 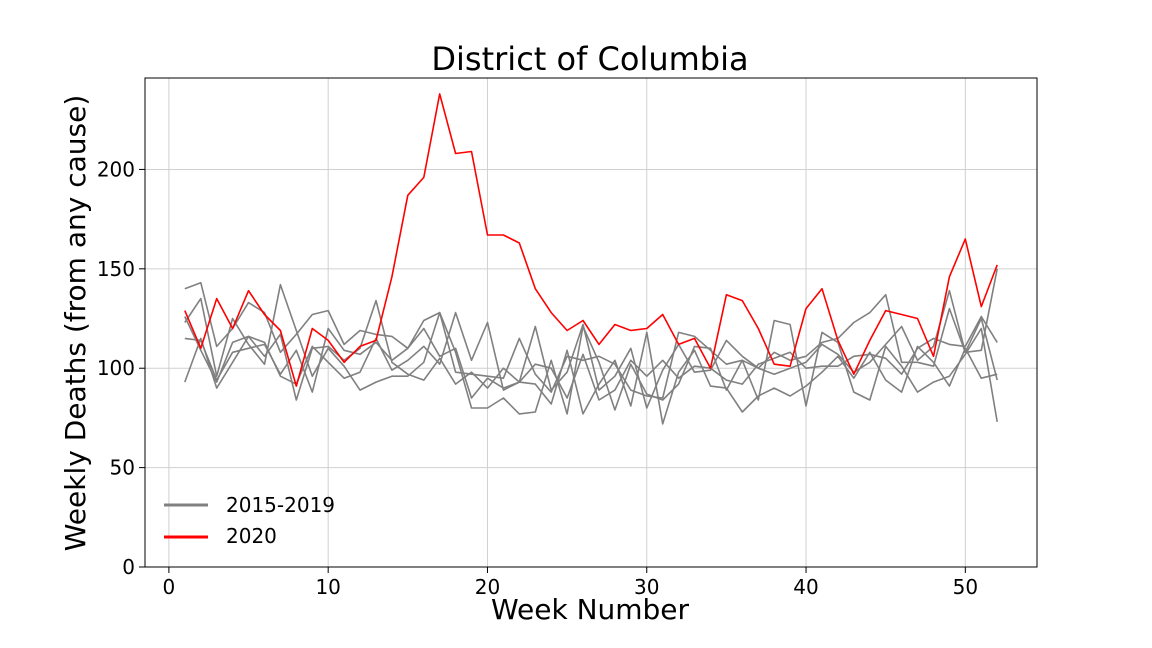 I want to click on x-tick-label: 20, so click(x=487, y=587).